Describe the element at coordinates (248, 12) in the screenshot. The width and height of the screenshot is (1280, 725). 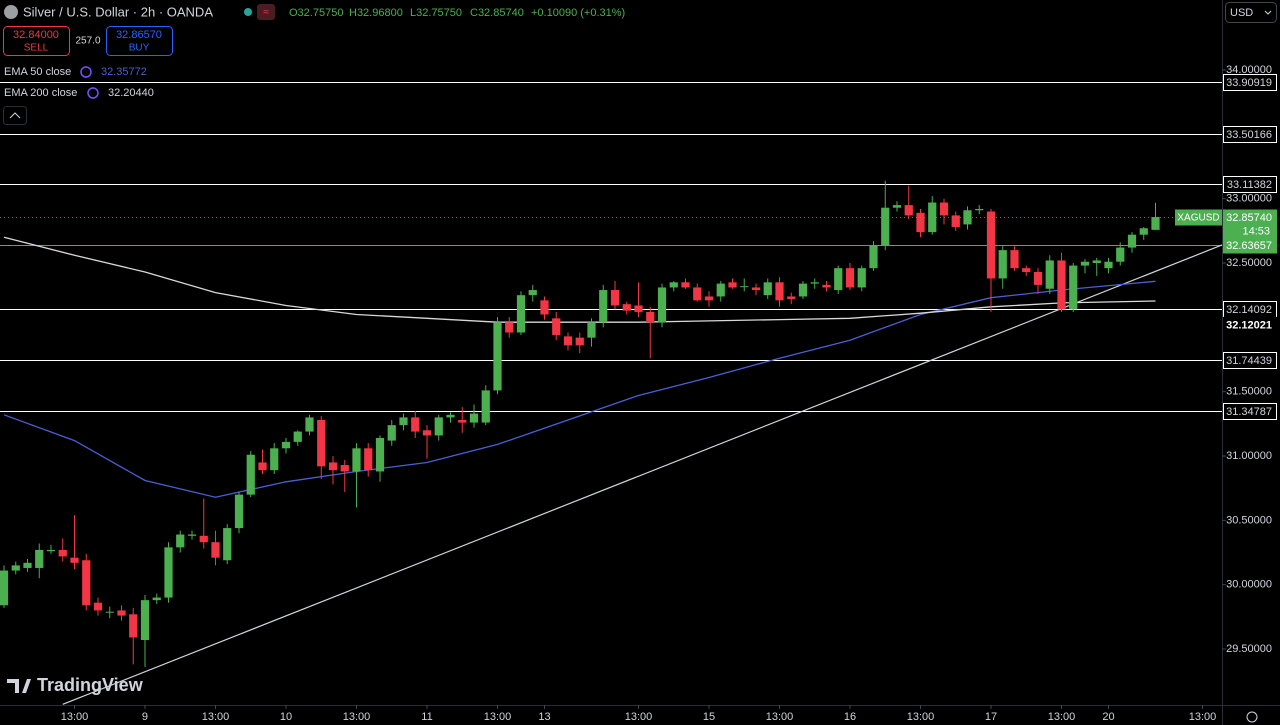
I see `market-status` at that location.